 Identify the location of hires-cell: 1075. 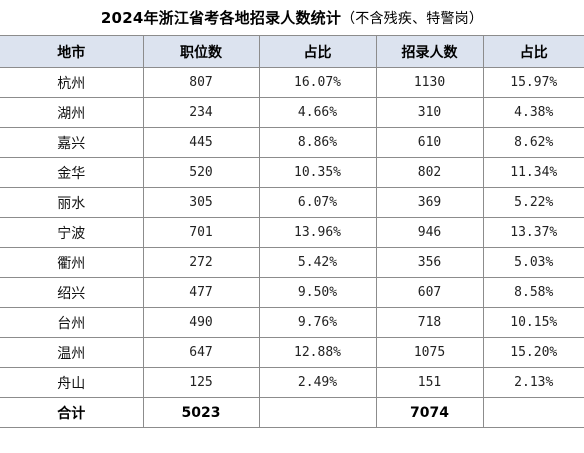
(429, 352).